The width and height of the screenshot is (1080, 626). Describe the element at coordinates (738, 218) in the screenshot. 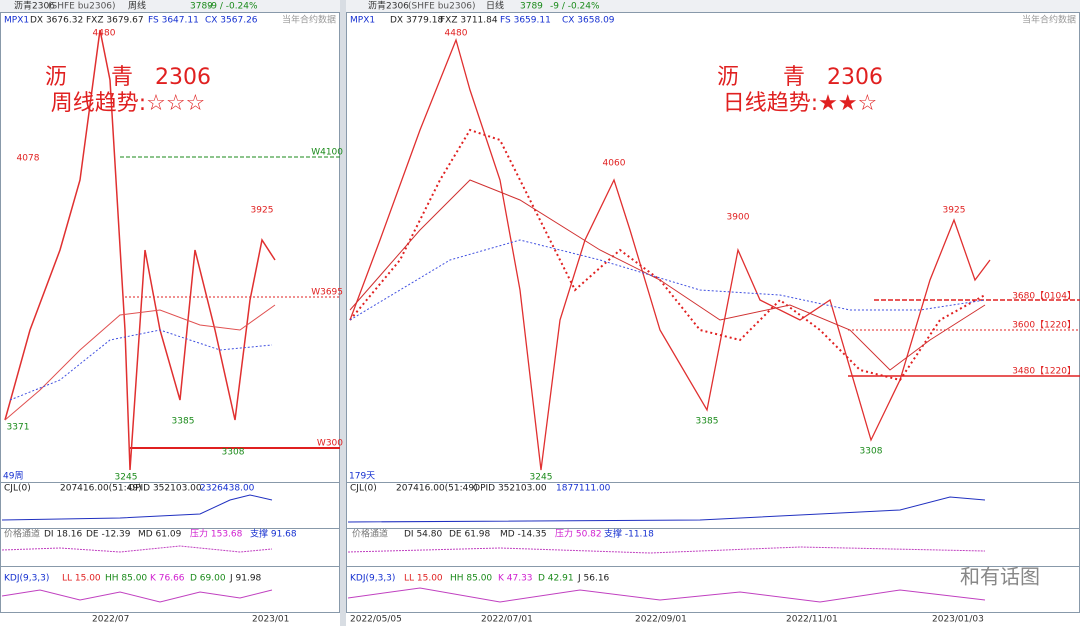

I see `price-label: 3900` at that location.